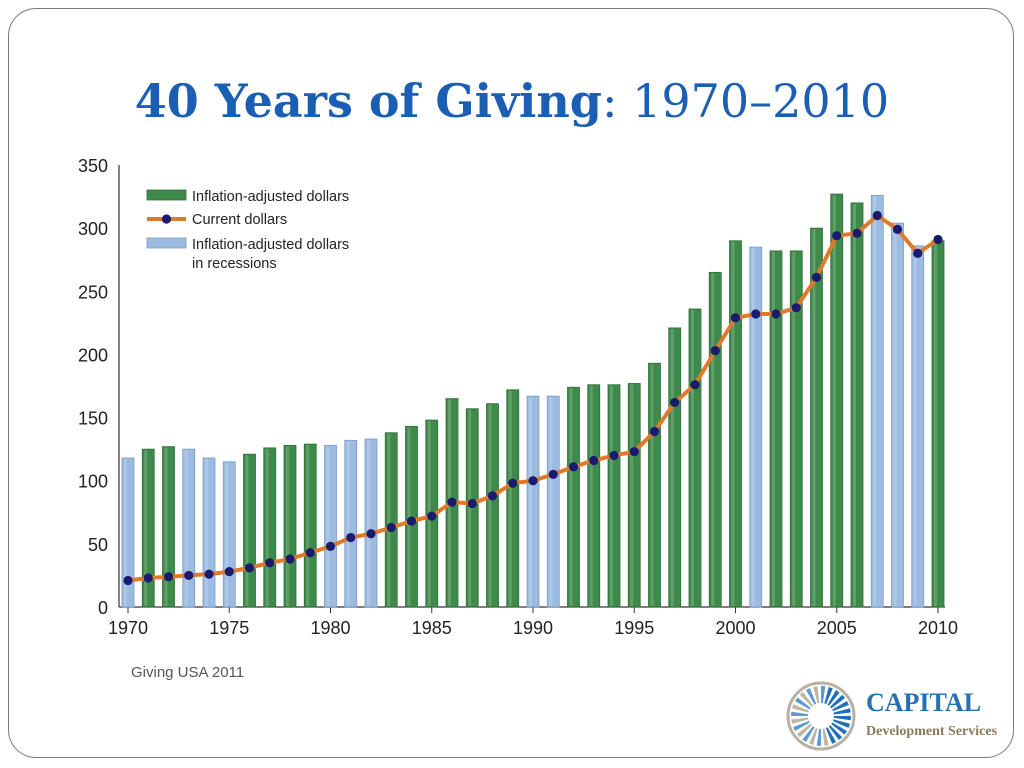 Image resolution: width=1024 pixels, height=768 pixels. I want to click on x-tick-label: 1970, so click(128, 628).